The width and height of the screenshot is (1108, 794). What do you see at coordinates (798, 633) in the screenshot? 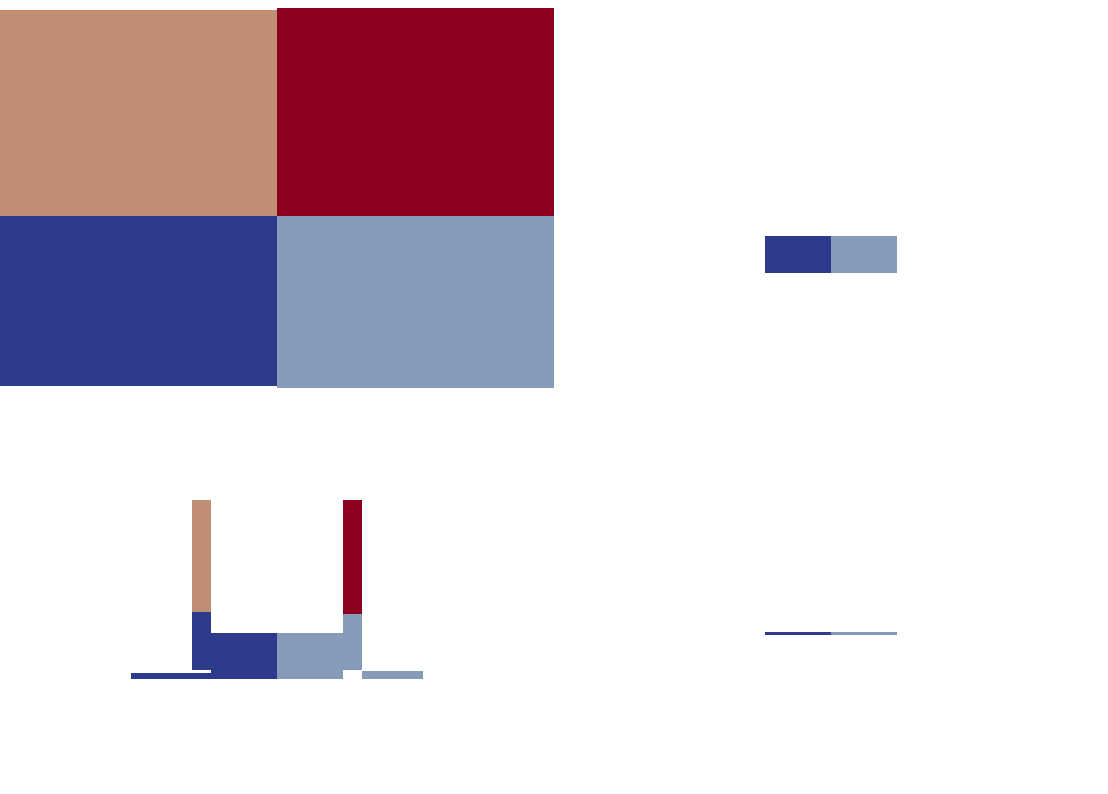
I see `line-segment-navy` at bounding box center [798, 633].